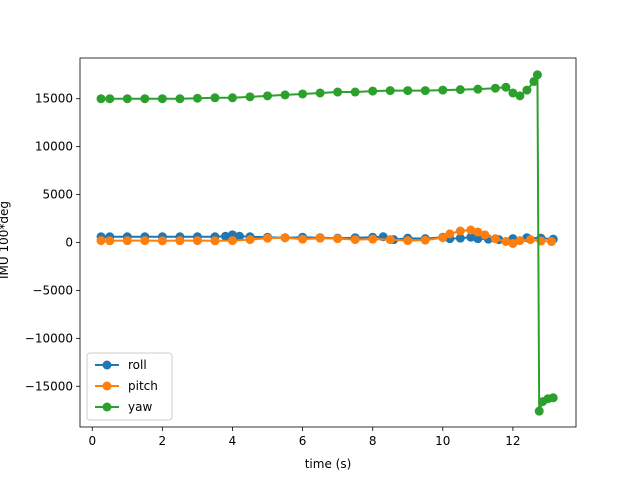 Image resolution: width=640 pixels, height=480 pixels. I want to click on series-pitch, so click(326, 236).